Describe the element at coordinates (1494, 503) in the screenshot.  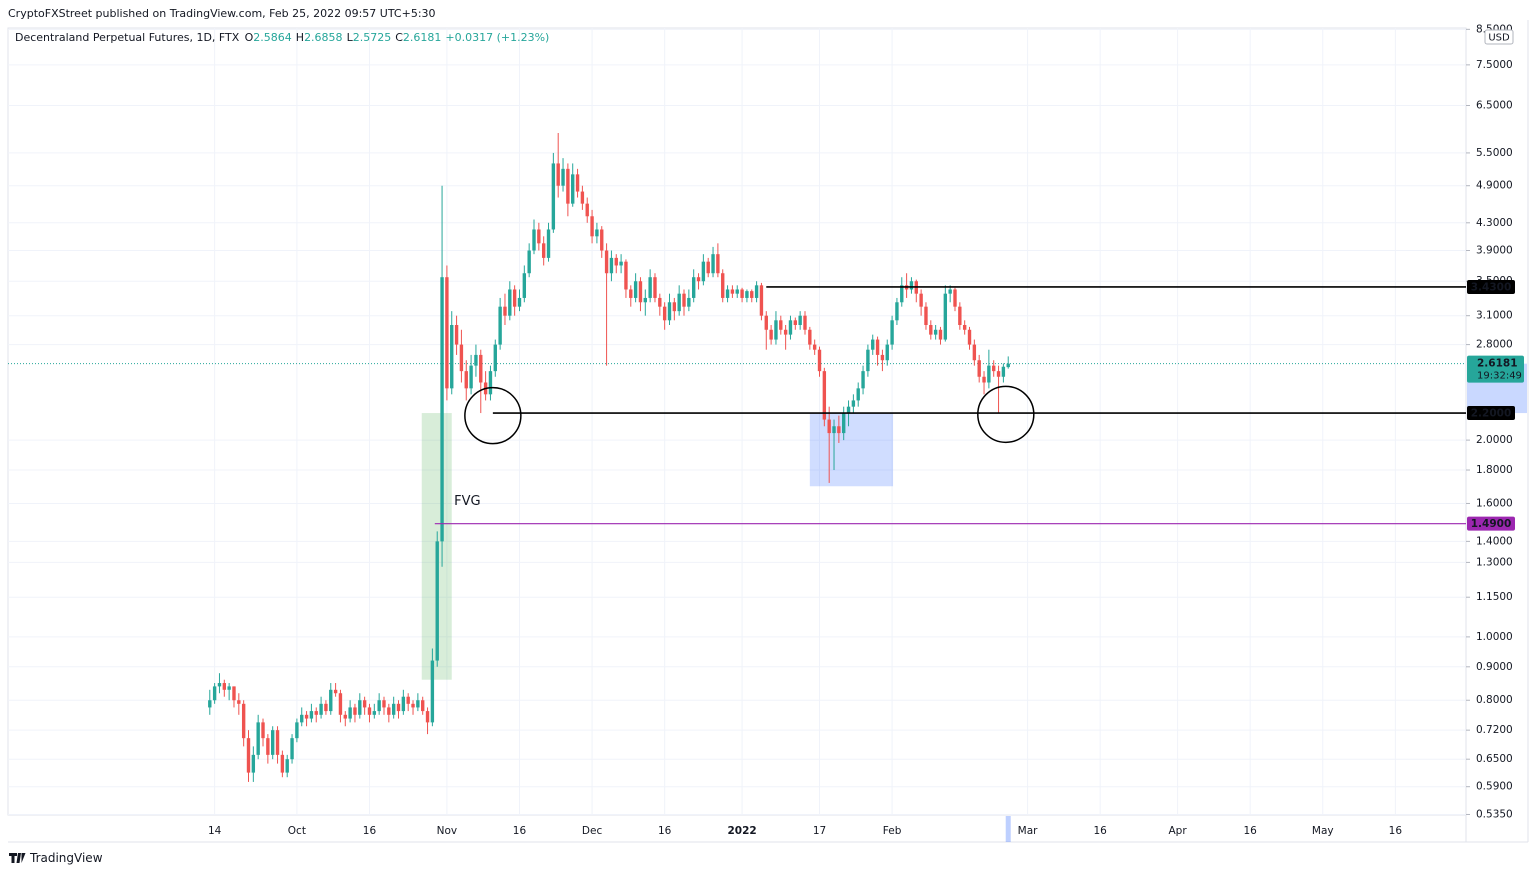
I see `y-tick-label: 1.6000` at that location.